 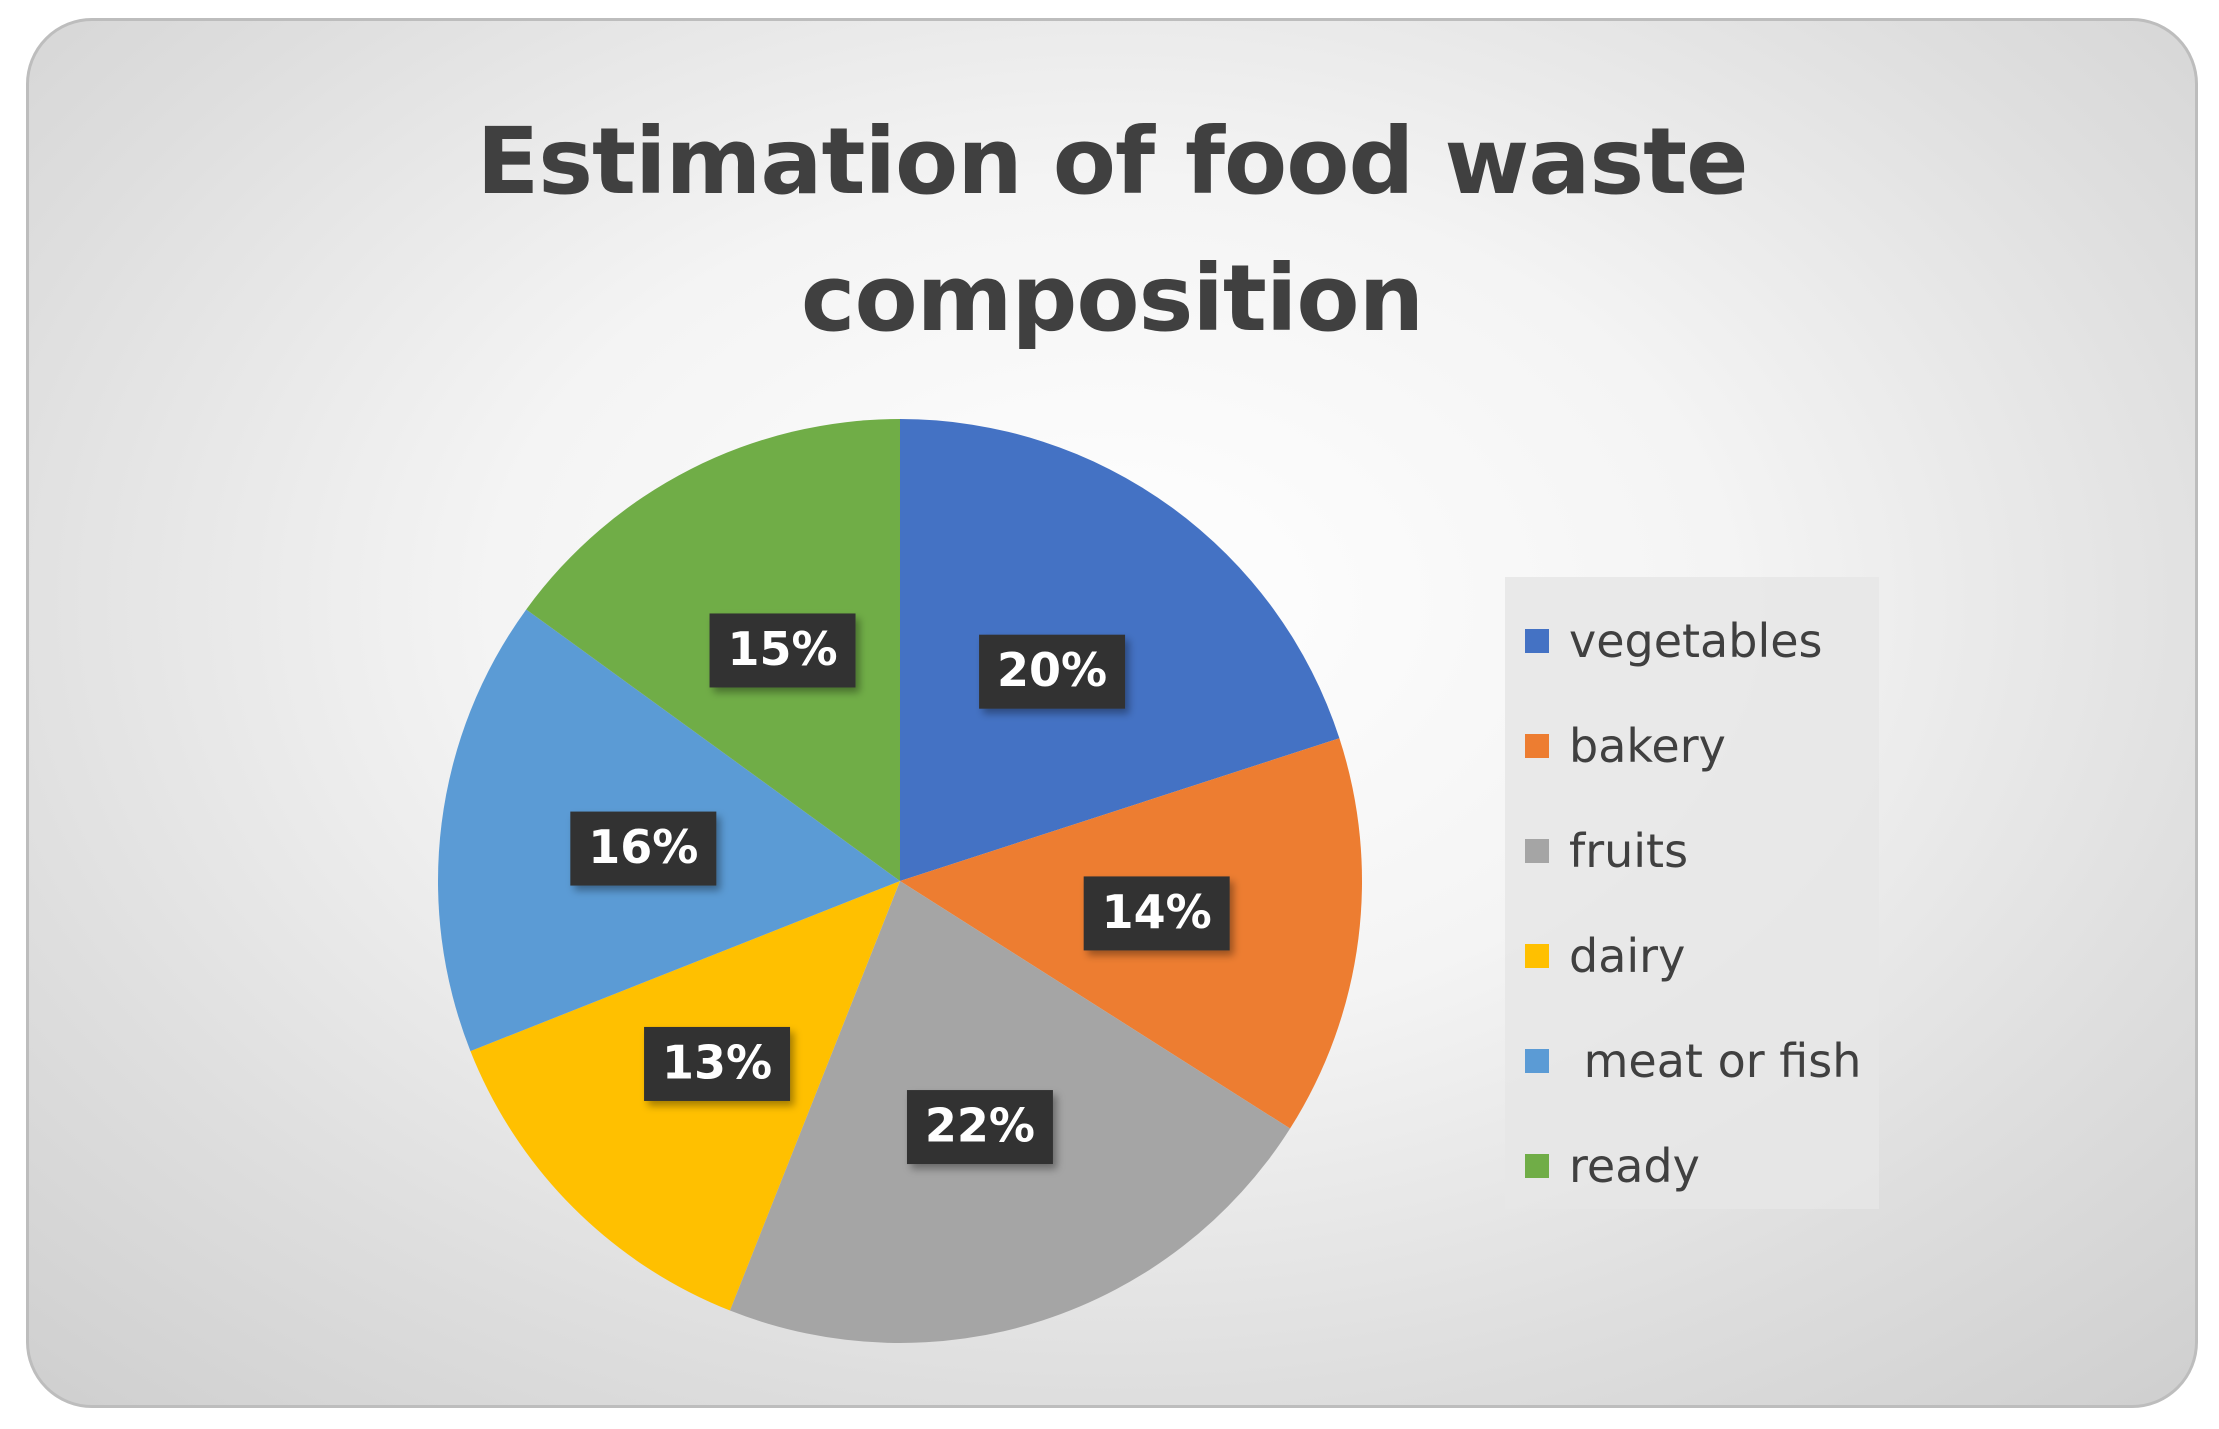 I want to click on data-label-text: 15%, so click(x=782, y=649).